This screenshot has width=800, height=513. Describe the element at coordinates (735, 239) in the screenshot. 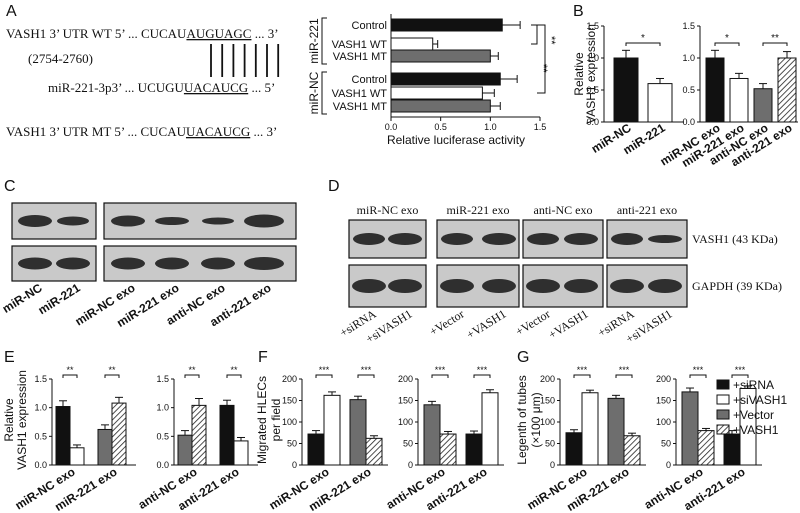

I see `band-label-vash1: VASH1 (43 KDa)` at that location.